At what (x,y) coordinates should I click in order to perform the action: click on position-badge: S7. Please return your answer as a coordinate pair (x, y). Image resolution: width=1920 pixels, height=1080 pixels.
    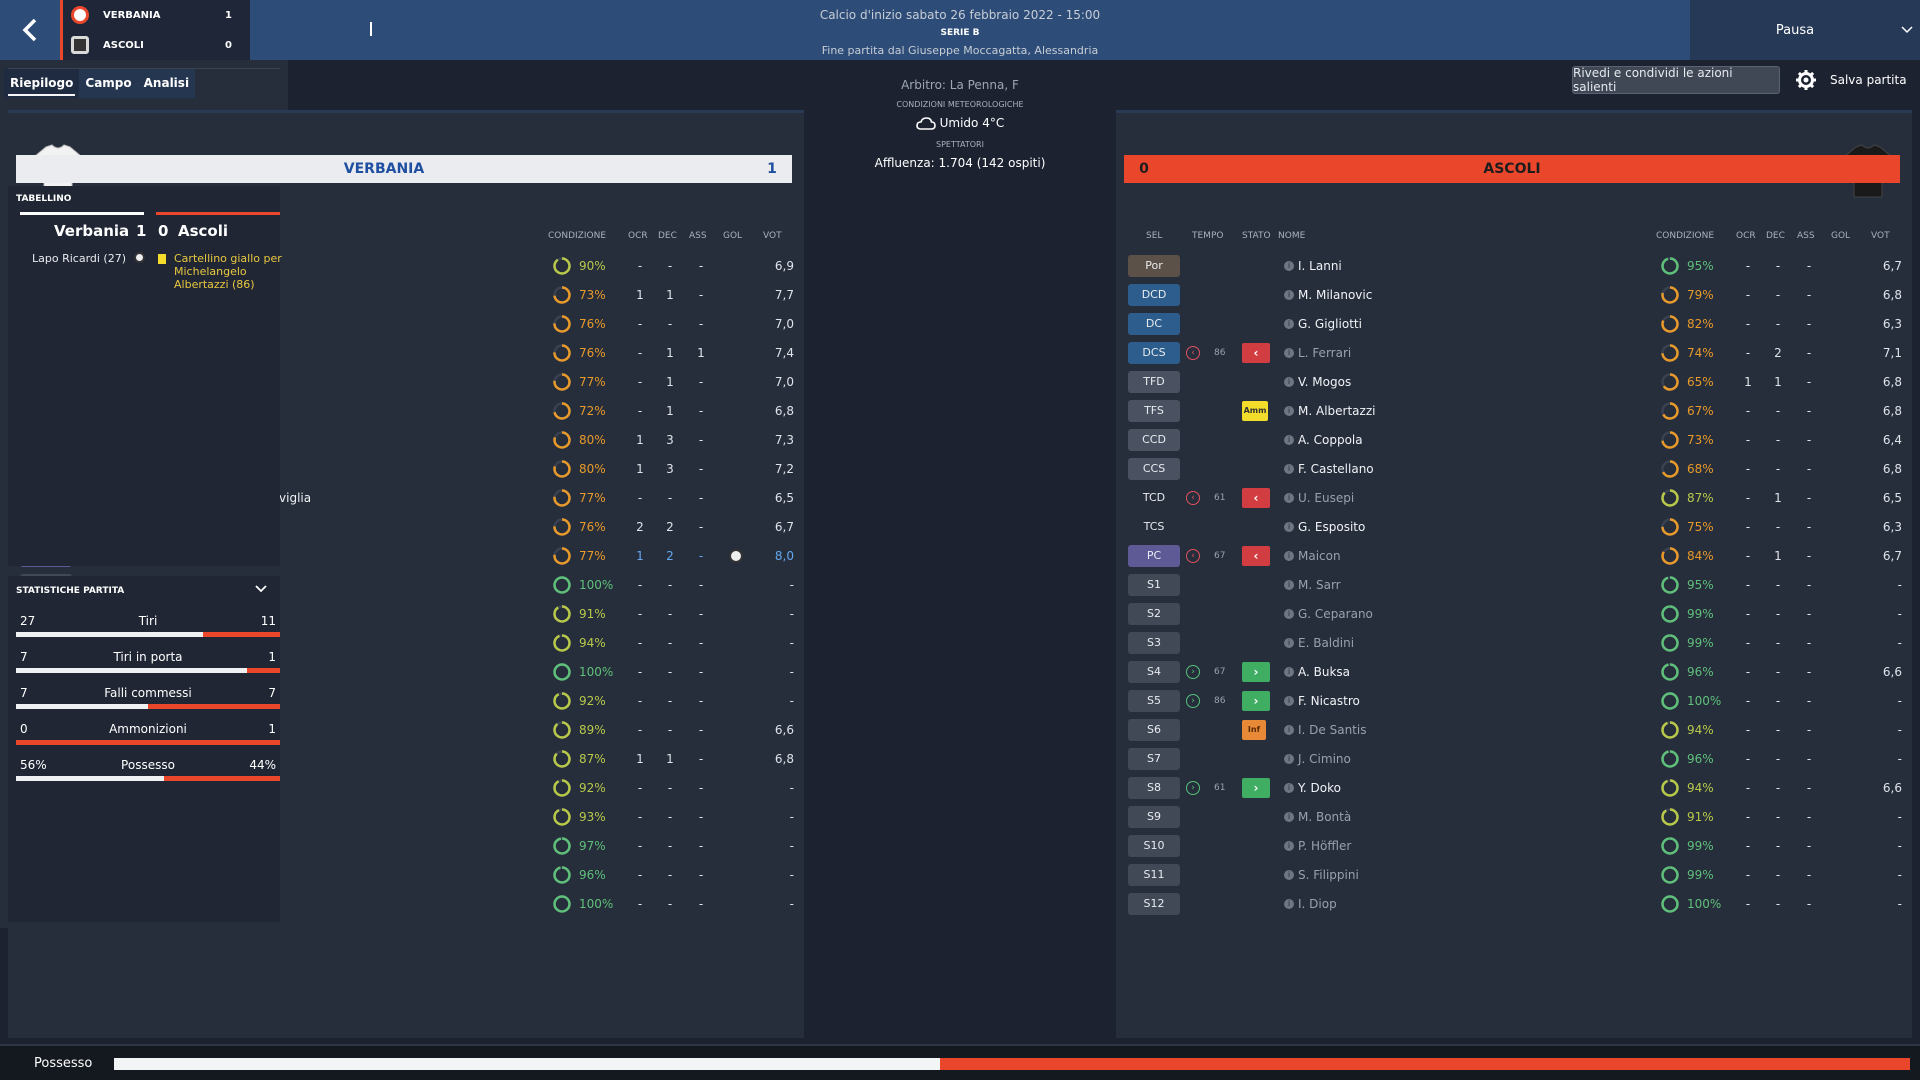
    Looking at the image, I should click on (1154, 758).